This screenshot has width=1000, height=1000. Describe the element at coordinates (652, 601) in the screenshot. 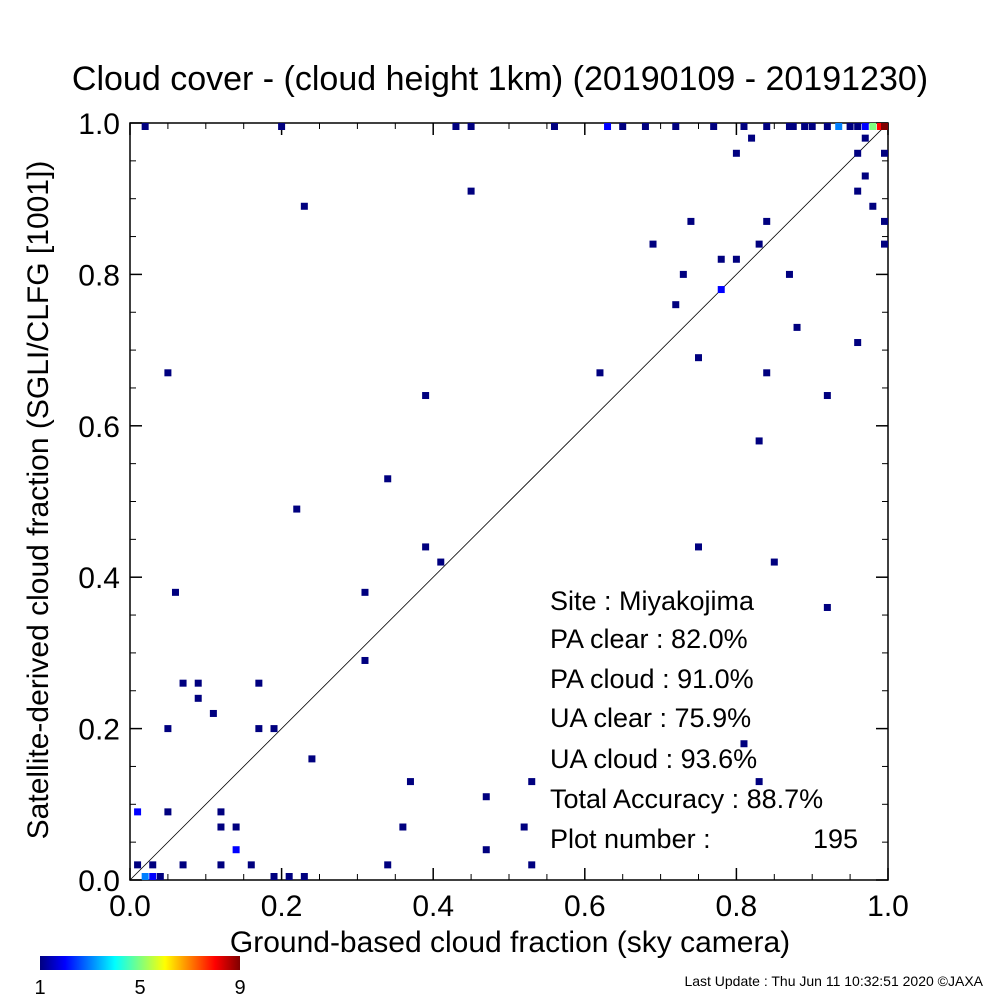

I see `stats-site: Site : Miyakojima` at that location.